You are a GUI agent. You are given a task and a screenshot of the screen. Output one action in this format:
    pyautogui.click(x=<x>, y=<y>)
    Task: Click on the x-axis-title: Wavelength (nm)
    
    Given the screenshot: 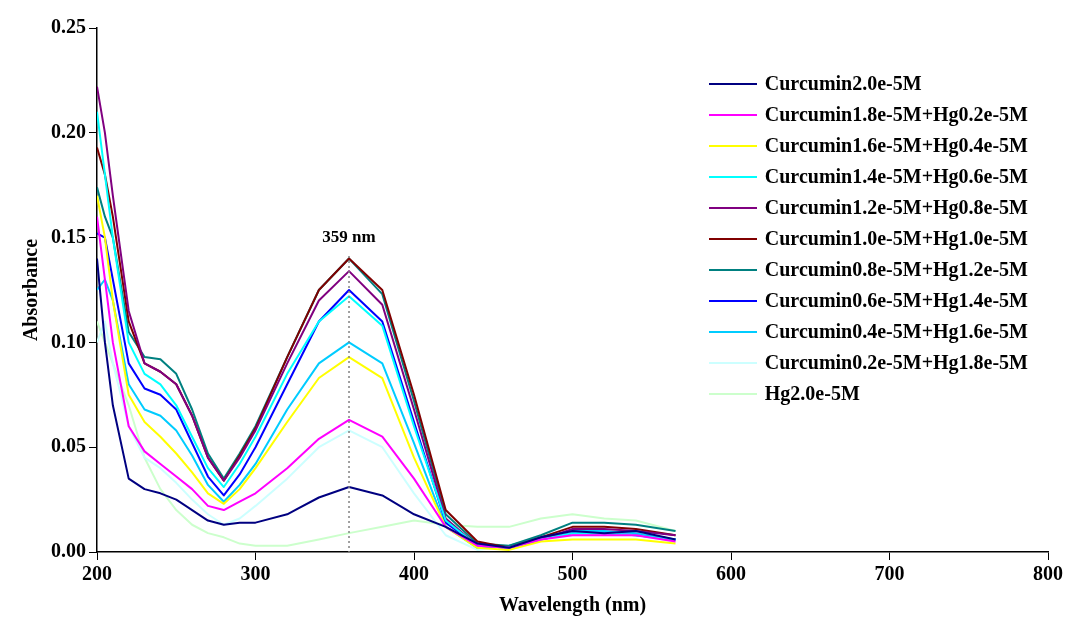 What is the action you would take?
    pyautogui.click(x=572, y=605)
    